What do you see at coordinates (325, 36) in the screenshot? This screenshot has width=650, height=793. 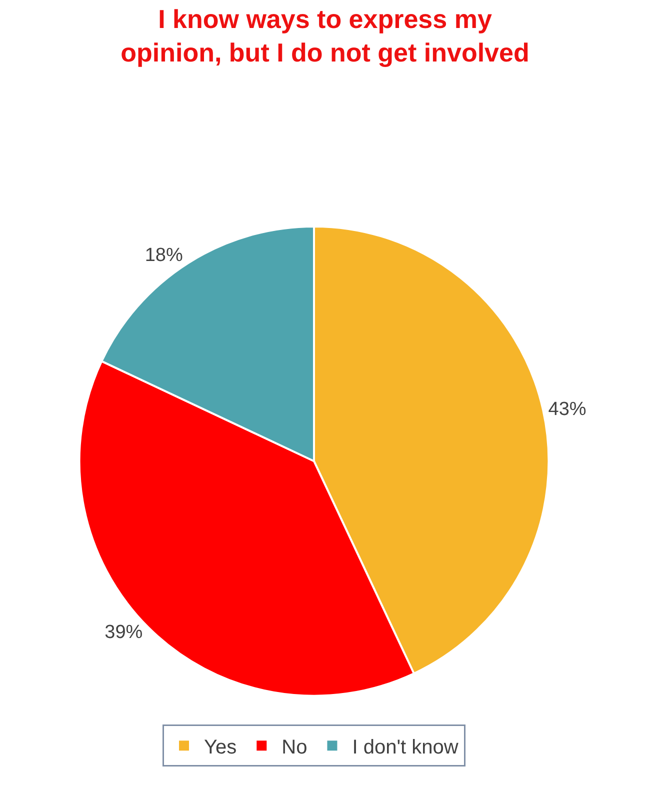 I see `chart-title: I know ways to express my opinion, but I do not get involved` at bounding box center [325, 36].